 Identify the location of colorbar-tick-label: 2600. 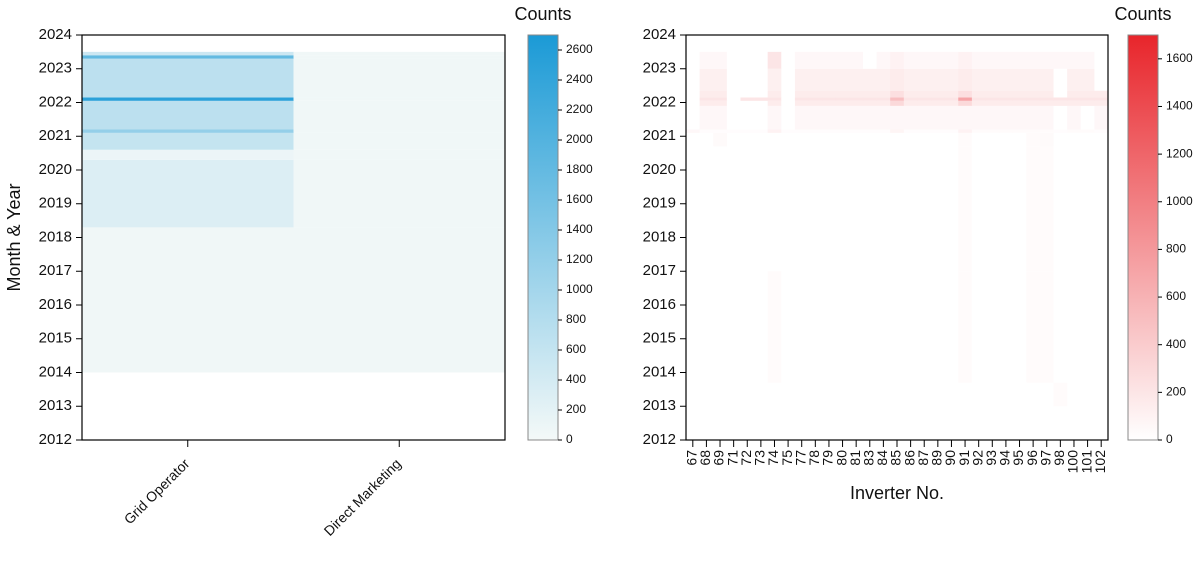
(579, 49).